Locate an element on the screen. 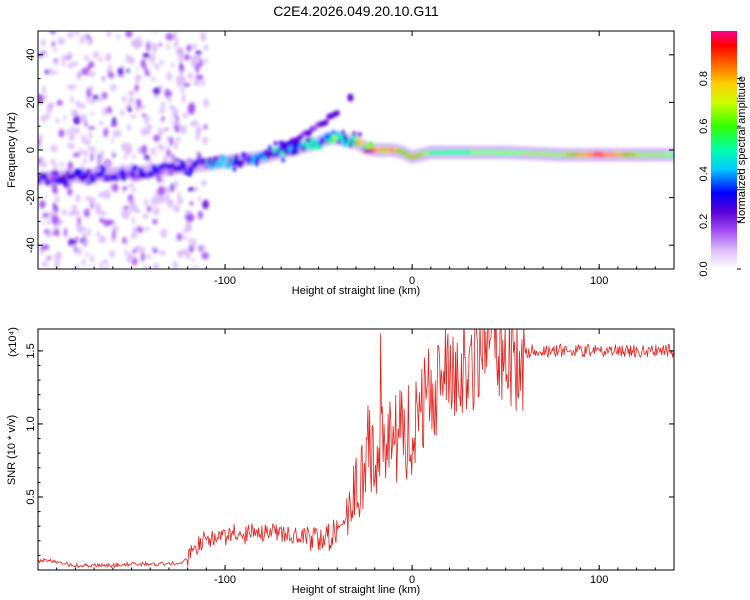 The width and height of the screenshot is (750, 600). colorbar-tick-label: 0.8 is located at coordinates (704, 78).